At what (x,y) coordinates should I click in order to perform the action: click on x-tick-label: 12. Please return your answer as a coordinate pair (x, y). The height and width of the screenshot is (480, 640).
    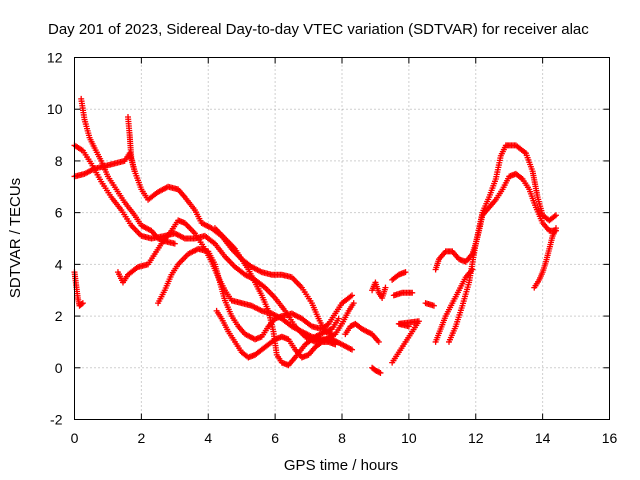
    Looking at the image, I should click on (476, 438).